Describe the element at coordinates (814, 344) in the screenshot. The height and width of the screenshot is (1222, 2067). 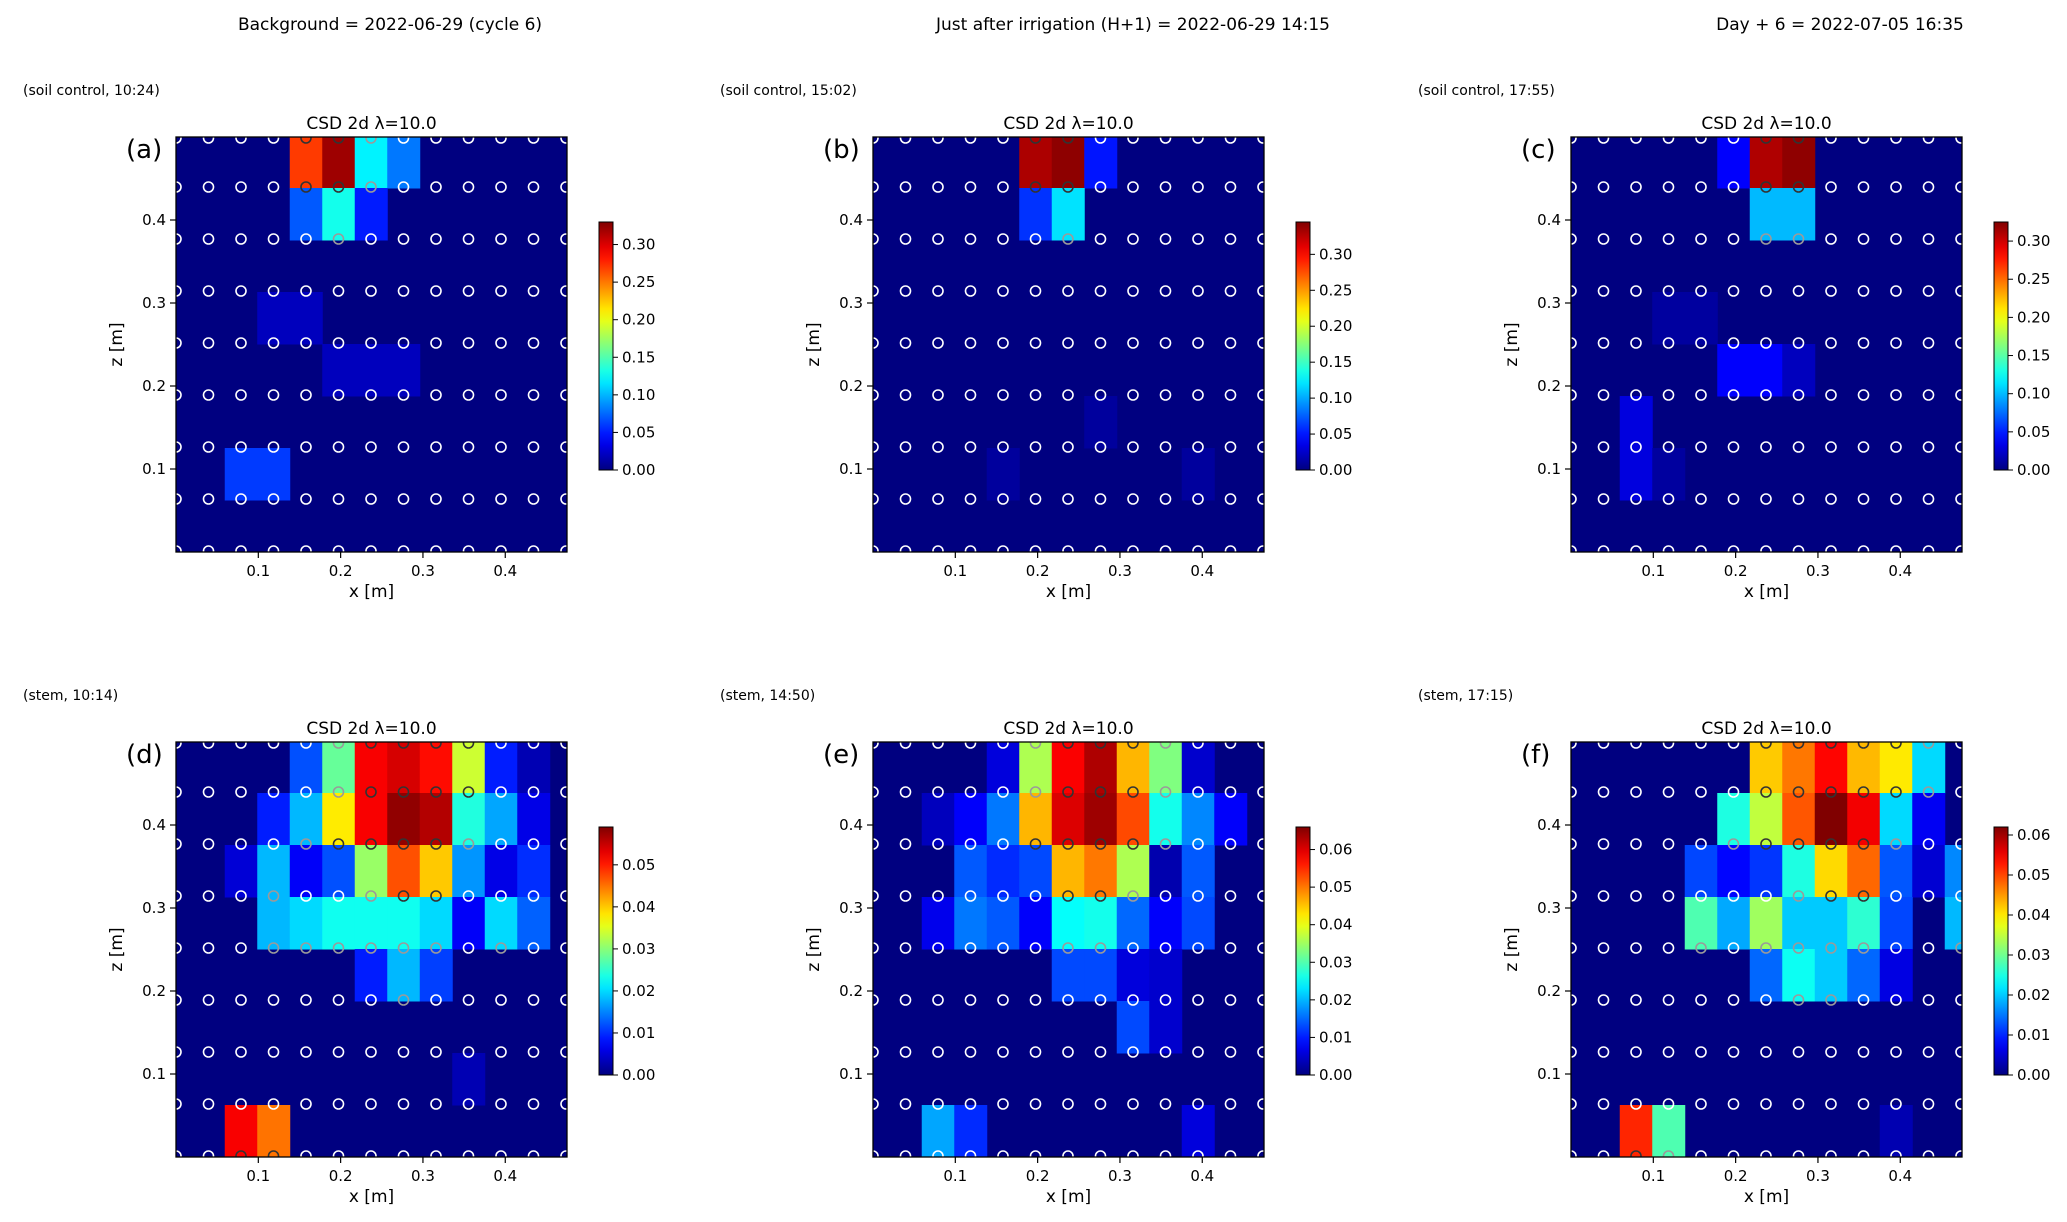
I see `z-axis-label: z [m]` at that location.